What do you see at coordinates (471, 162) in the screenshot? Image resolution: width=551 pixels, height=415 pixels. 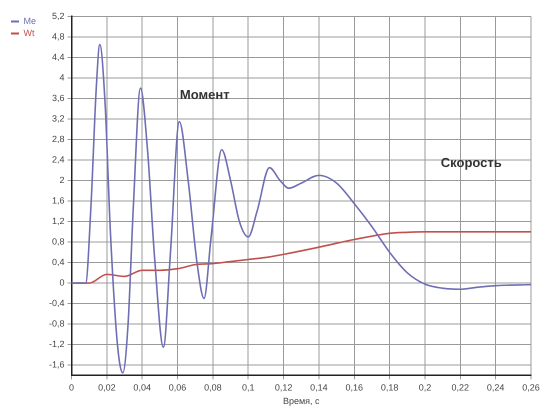 I see `annotation: Скорость` at bounding box center [471, 162].